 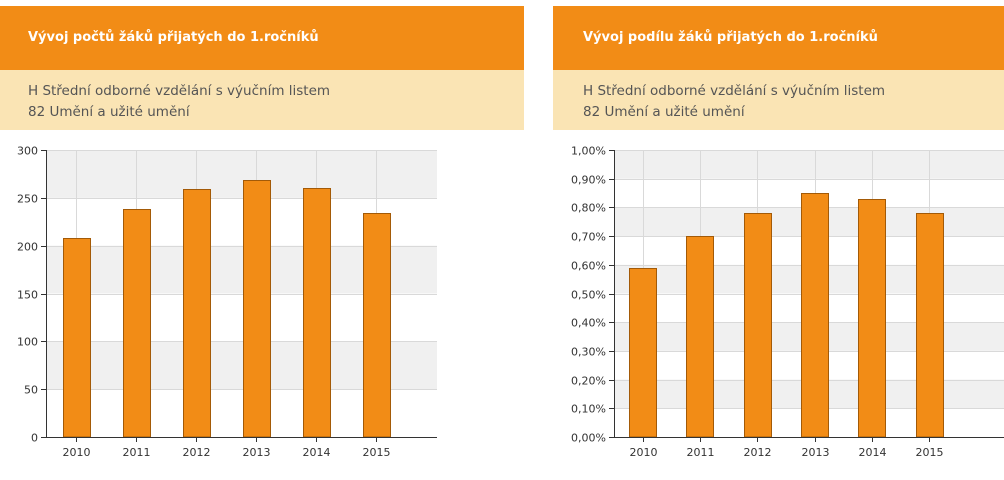 What do you see at coordinates (778, 38) in the screenshot?
I see `right-chart-title: Vývoj podílu žáků přijatých do 1.ročníků` at bounding box center [778, 38].